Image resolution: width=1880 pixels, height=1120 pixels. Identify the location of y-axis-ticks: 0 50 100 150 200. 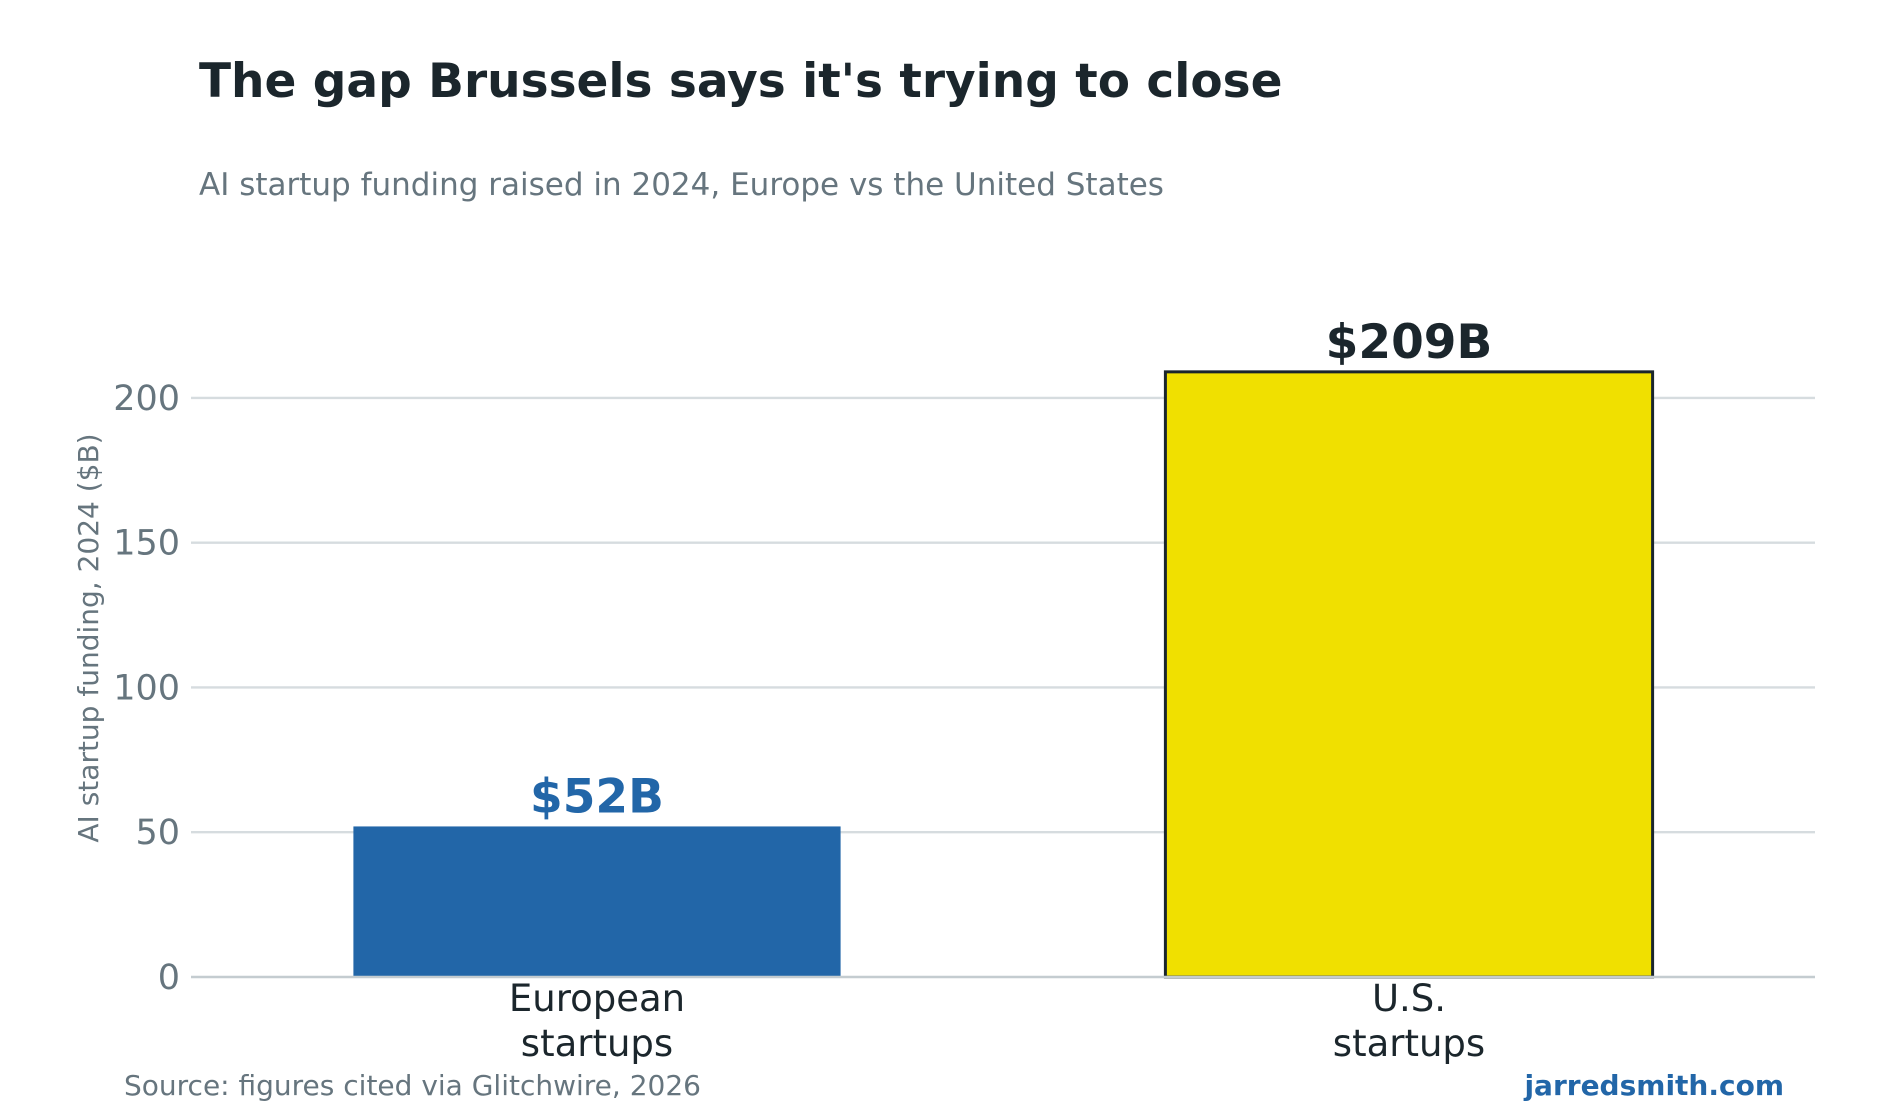
(146, 688).